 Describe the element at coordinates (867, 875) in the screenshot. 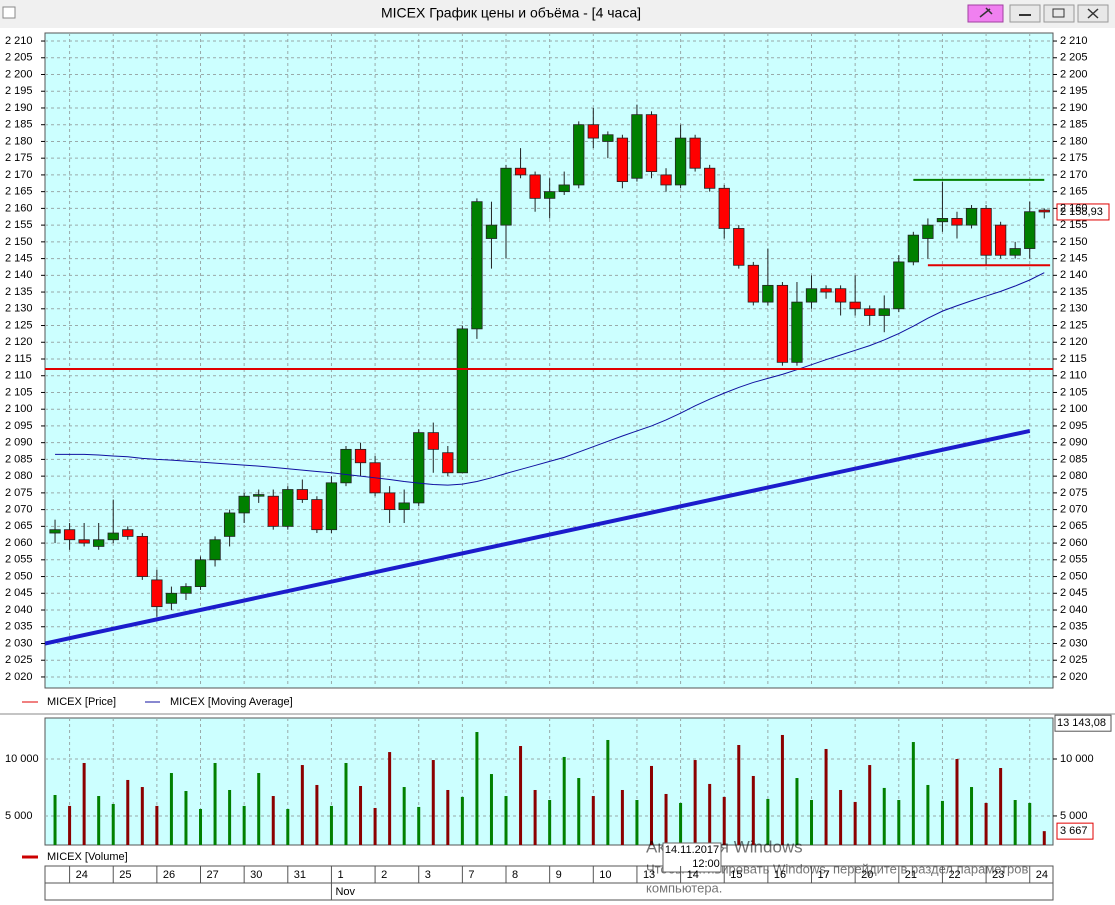

I see `date-label: 20` at that location.